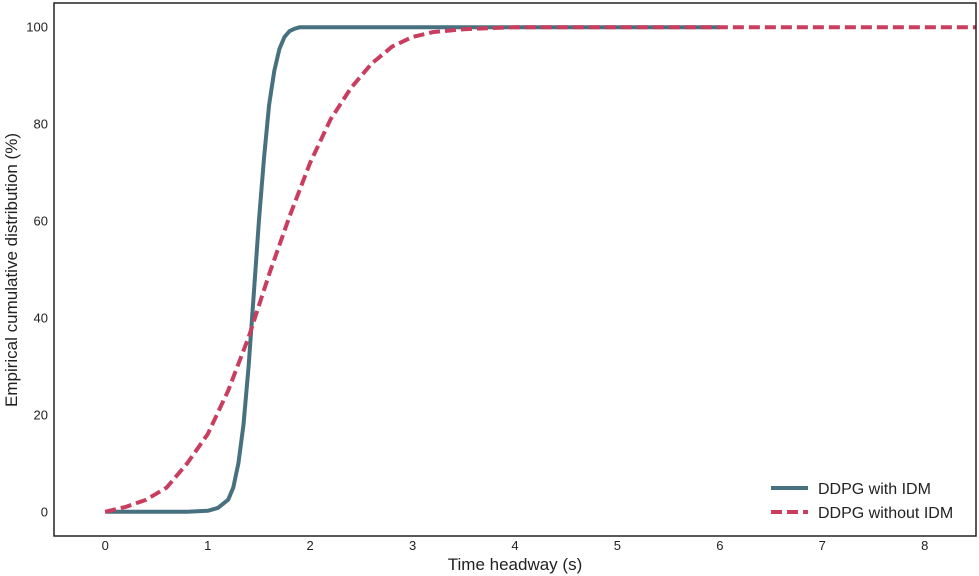 The width and height of the screenshot is (979, 576). What do you see at coordinates (37, 27) in the screenshot?
I see `y-tick-label: 100` at bounding box center [37, 27].